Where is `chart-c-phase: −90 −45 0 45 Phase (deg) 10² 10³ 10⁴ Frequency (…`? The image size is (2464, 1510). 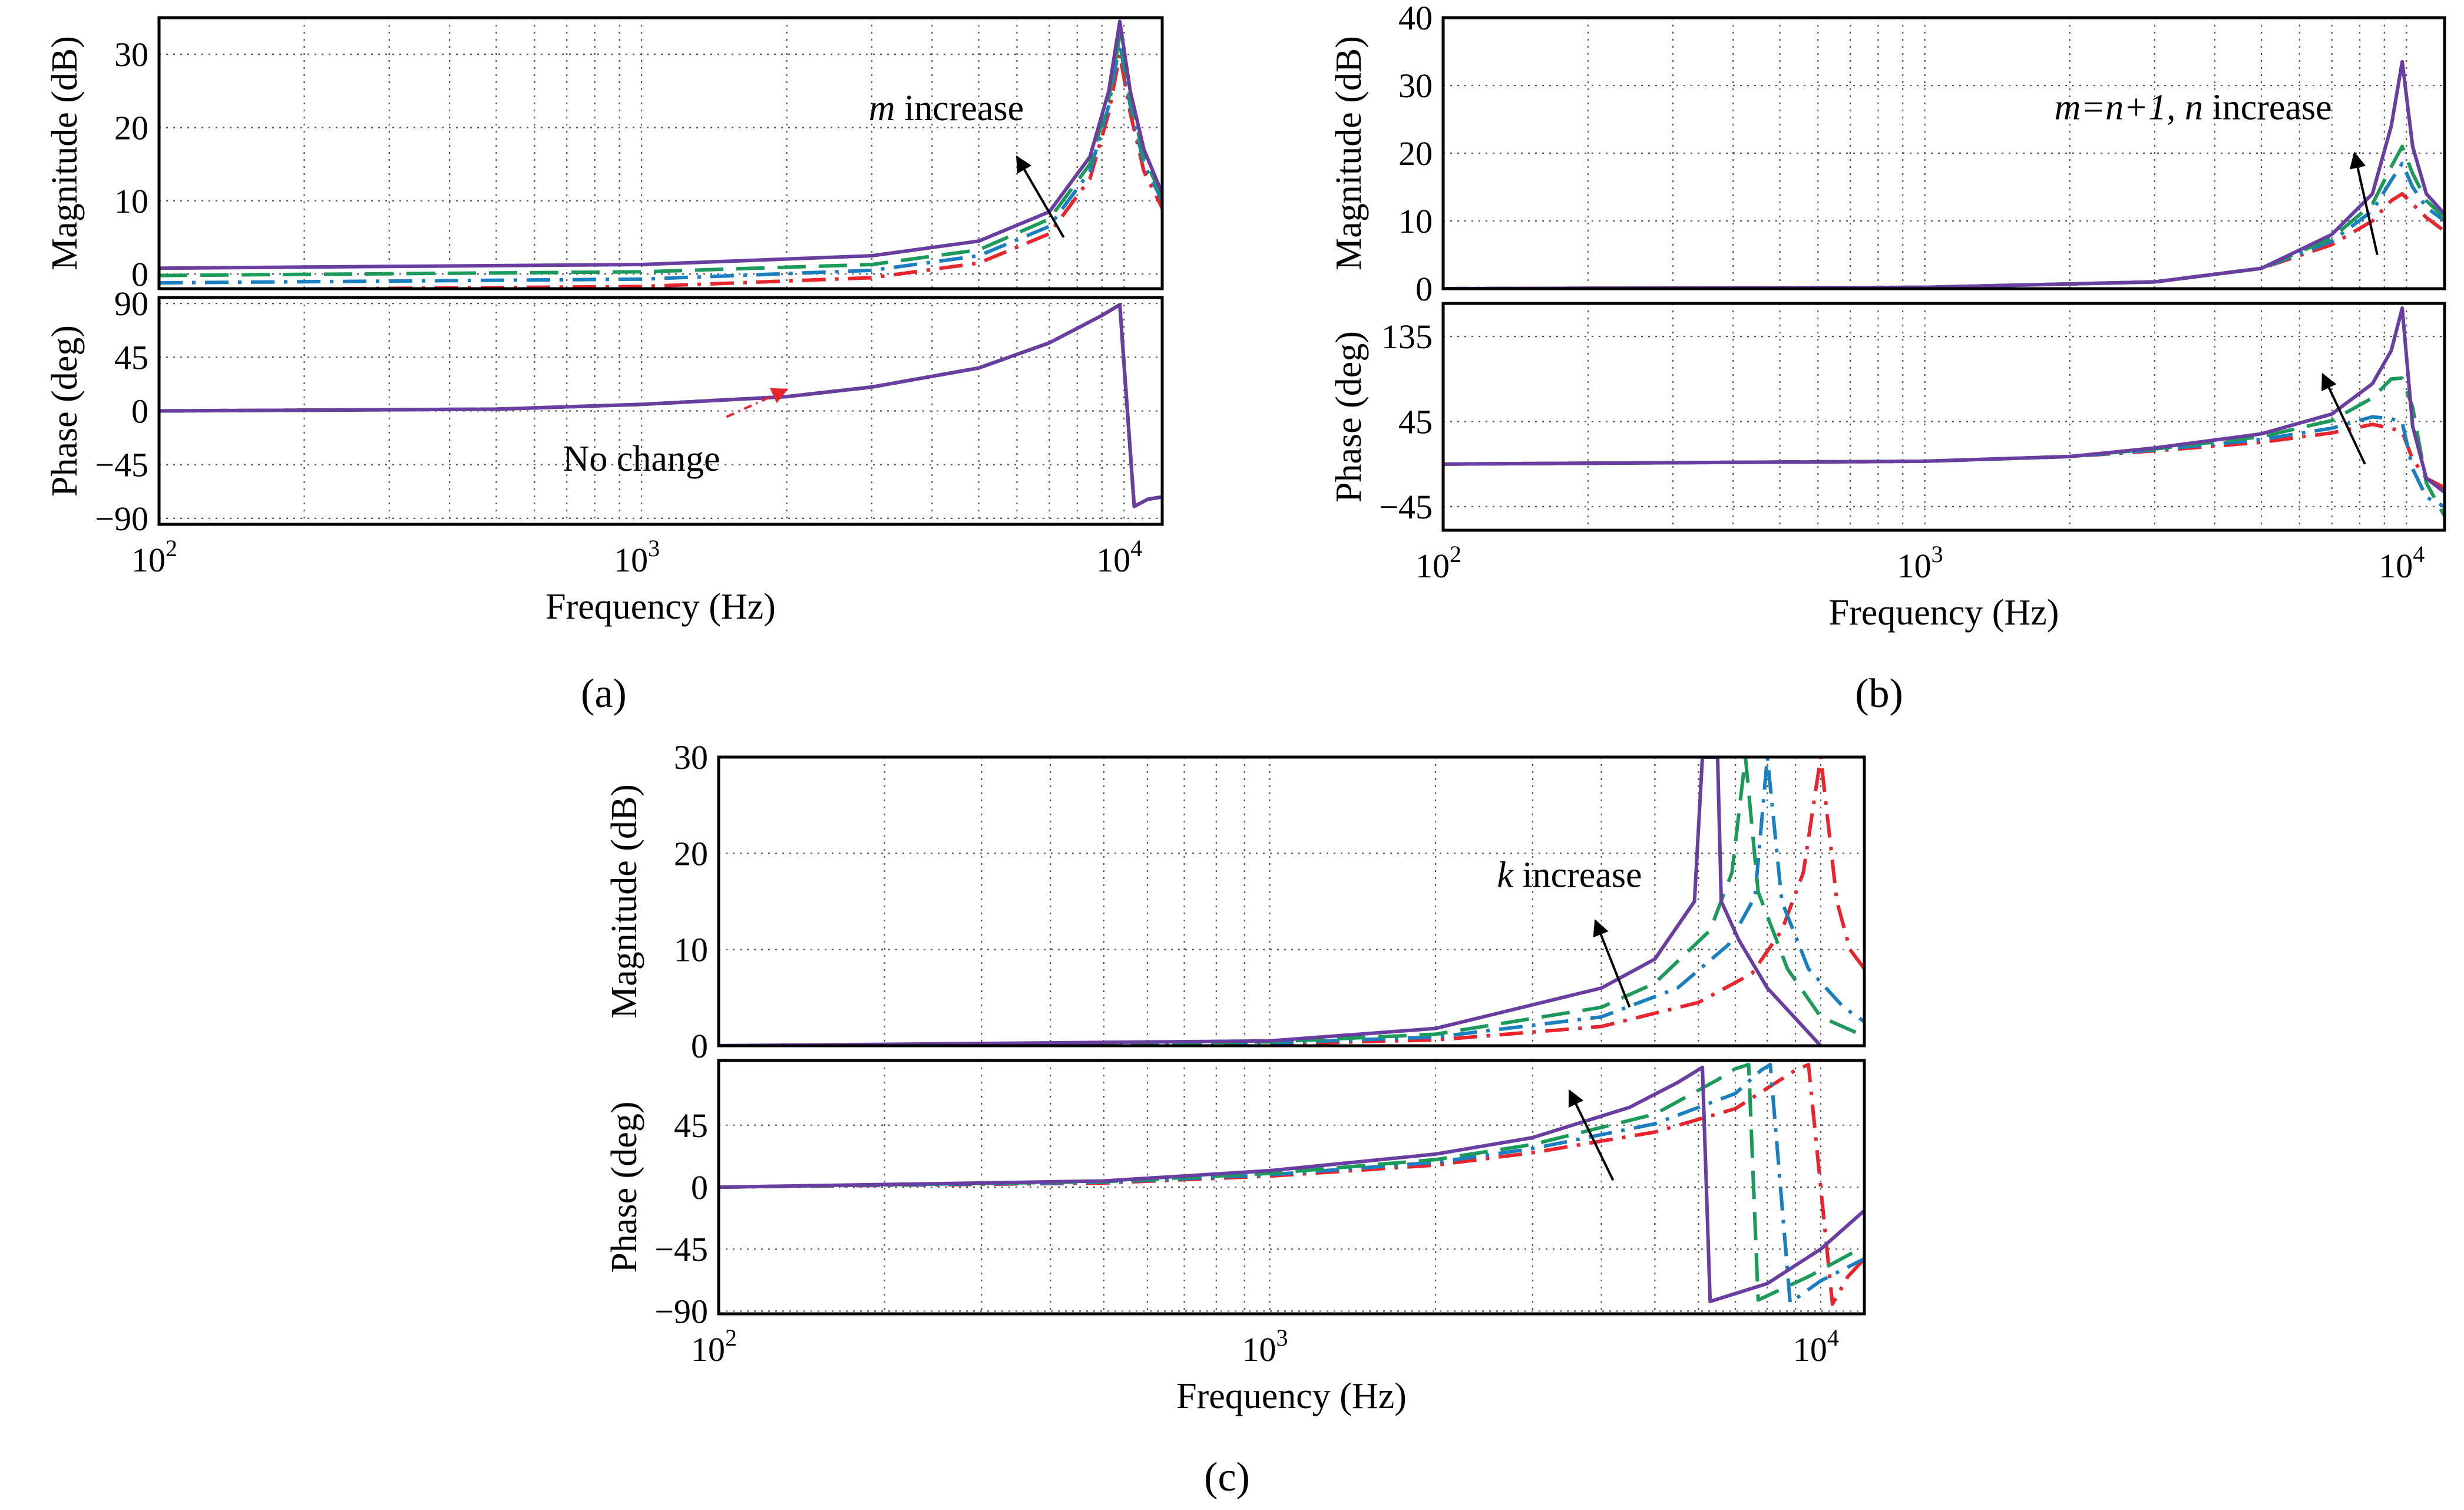
chart-c-phase: −90 −45 0 45 Phase (deg) 10² 10³ 10⁴ Frequency (… is located at coordinates (1235, 1238).